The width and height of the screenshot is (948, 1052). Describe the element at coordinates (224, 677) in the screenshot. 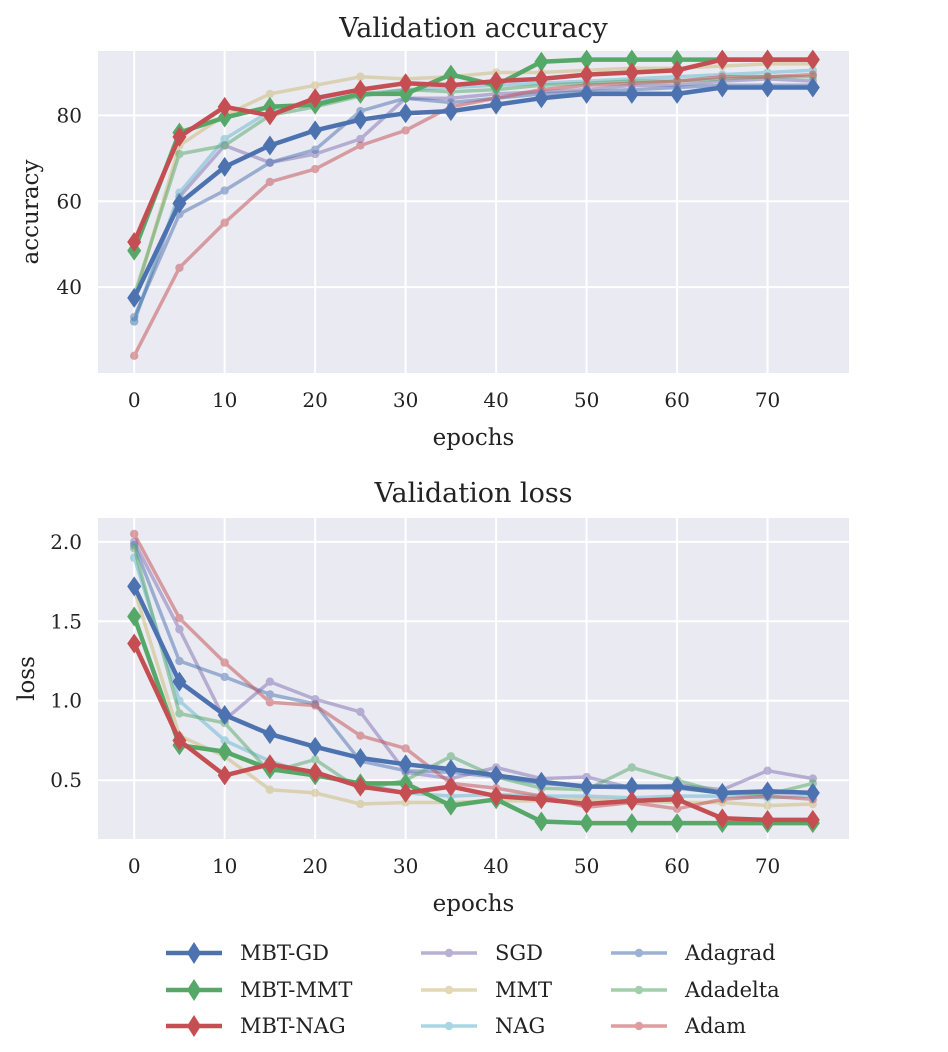

I see `data-point-adagrad` at that location.